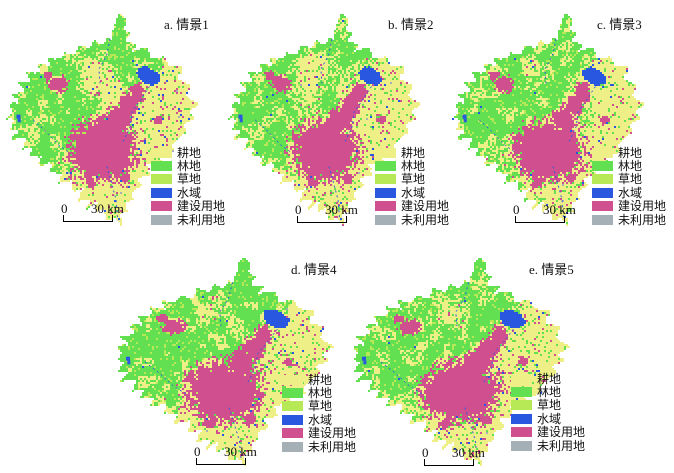  Describe the element at coordinates (411, 24) in the screenshot. I see `panel-title-scenario-2: b. 情景2` at that location.